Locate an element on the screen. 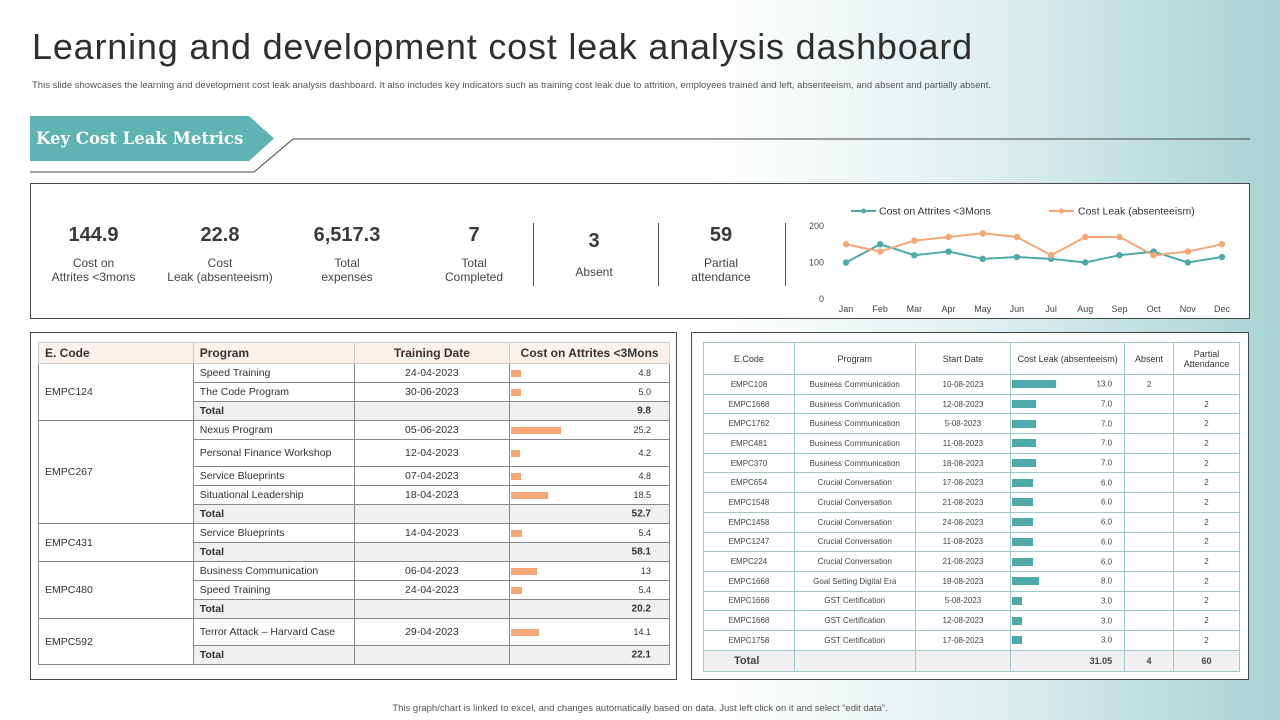 The width and height of the screenshot is (1280, 720). table-row: Personal Finance Workshop 12-04-2023 4.2 is located at coordinates (354, 453).